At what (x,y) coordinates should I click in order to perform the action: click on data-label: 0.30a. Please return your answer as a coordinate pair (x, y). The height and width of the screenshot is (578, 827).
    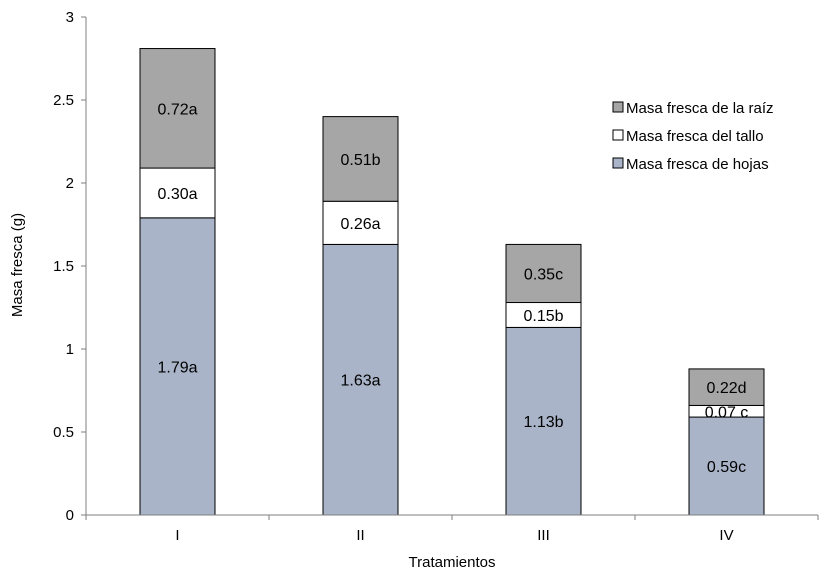
    Looking at the image, I should click on (177, 194).